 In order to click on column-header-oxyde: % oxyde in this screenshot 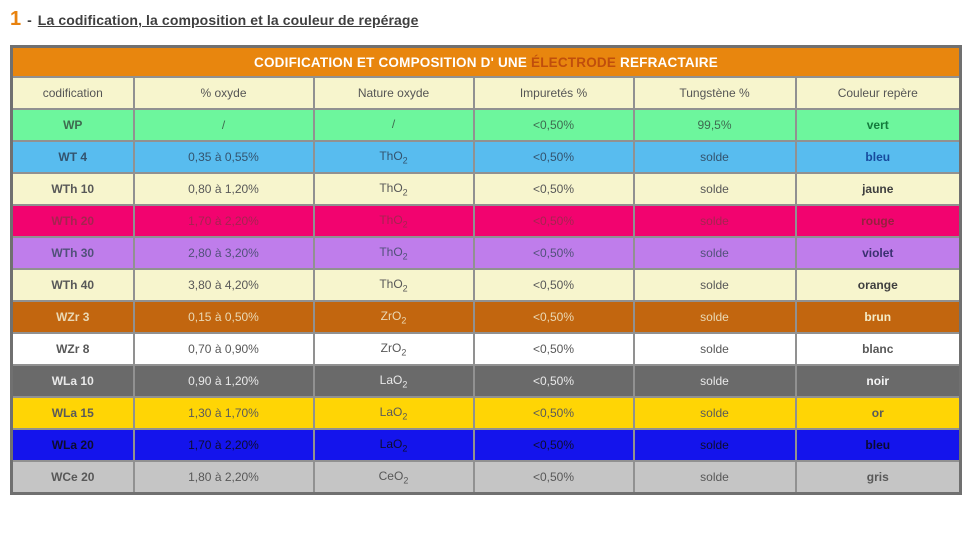, I will do `click(223, 93)`.